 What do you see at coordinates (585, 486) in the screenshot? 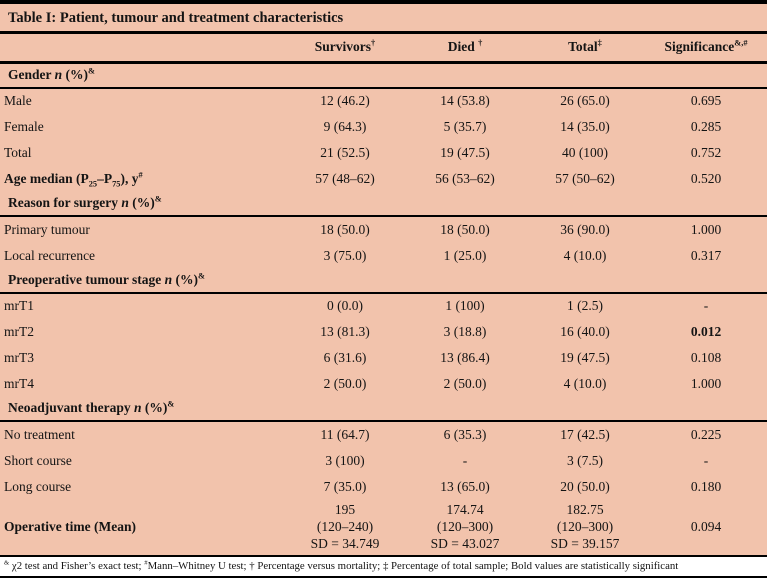
I see `cell-total: 20 (50.0)` at bounding box center [585, 486].